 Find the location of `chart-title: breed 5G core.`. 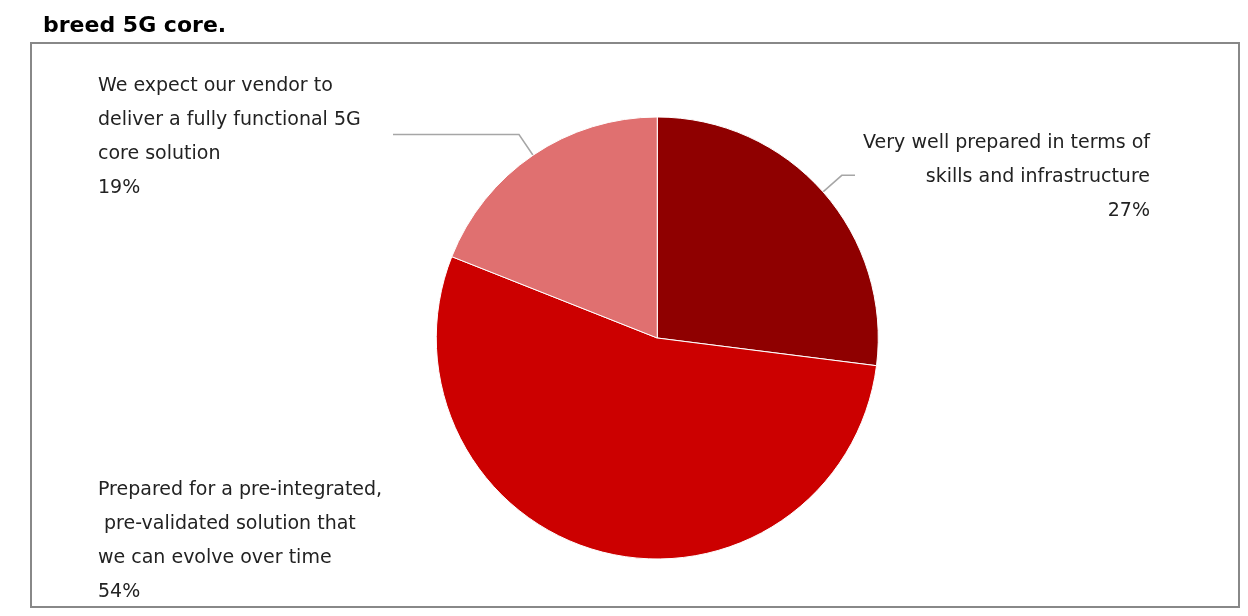

chart-title: breed 5G core. is located at coordinates (135, 24).